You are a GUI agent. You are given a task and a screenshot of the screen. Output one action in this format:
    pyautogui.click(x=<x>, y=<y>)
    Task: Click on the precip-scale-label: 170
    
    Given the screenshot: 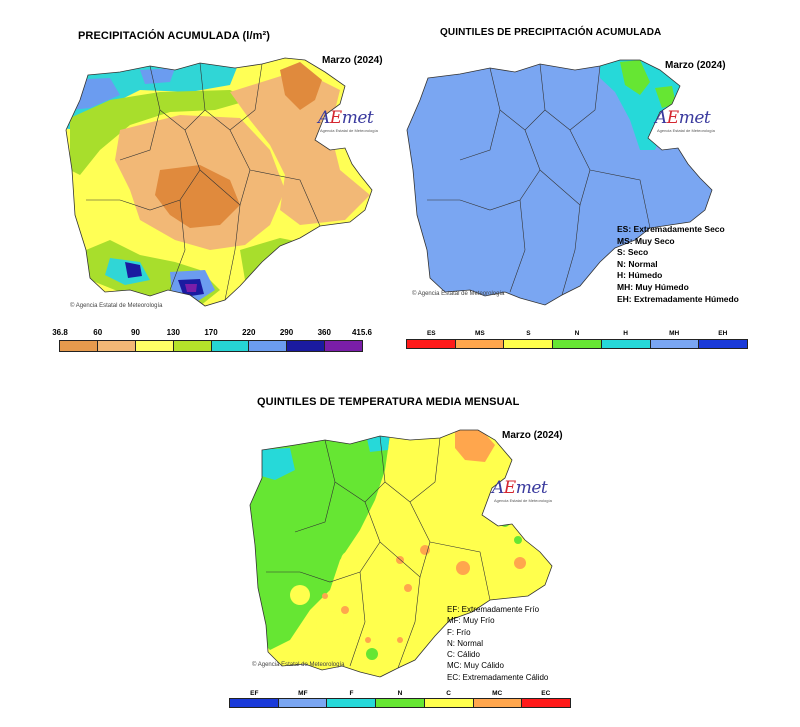 What is the action you would take?
    pyautogui.click(x=211, y=332)
    